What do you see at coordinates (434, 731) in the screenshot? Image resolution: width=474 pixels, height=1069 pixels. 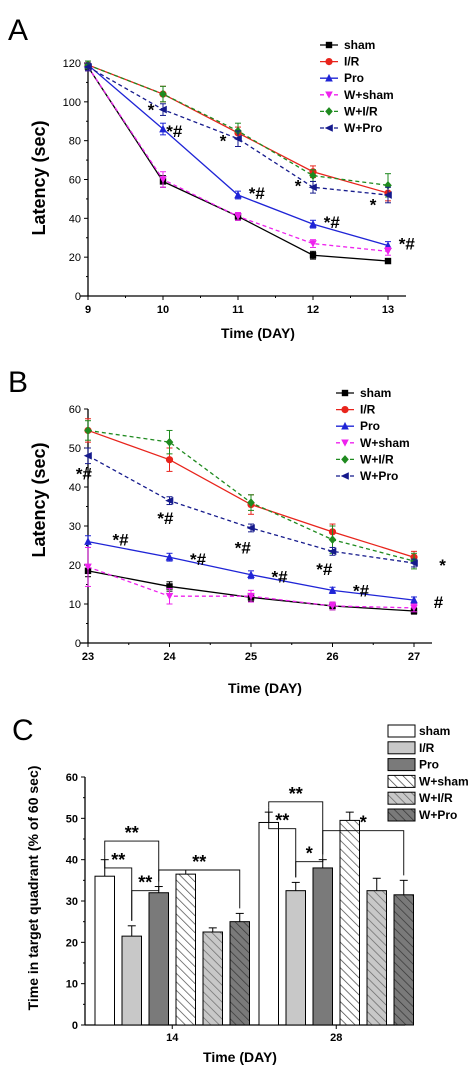 I see `legend-label: sham` at bounding box center [434, 731].